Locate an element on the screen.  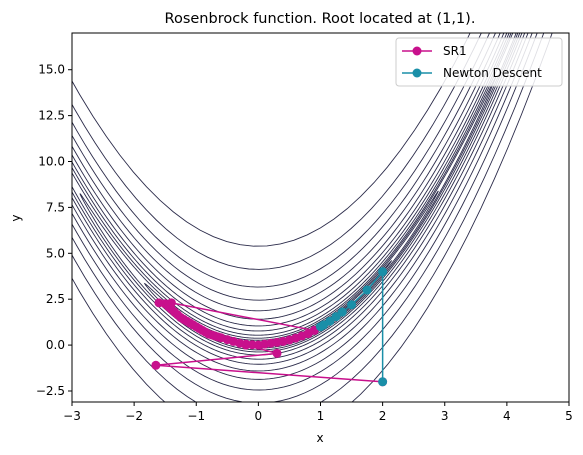
legend-box is located at coordinates (479, 62).